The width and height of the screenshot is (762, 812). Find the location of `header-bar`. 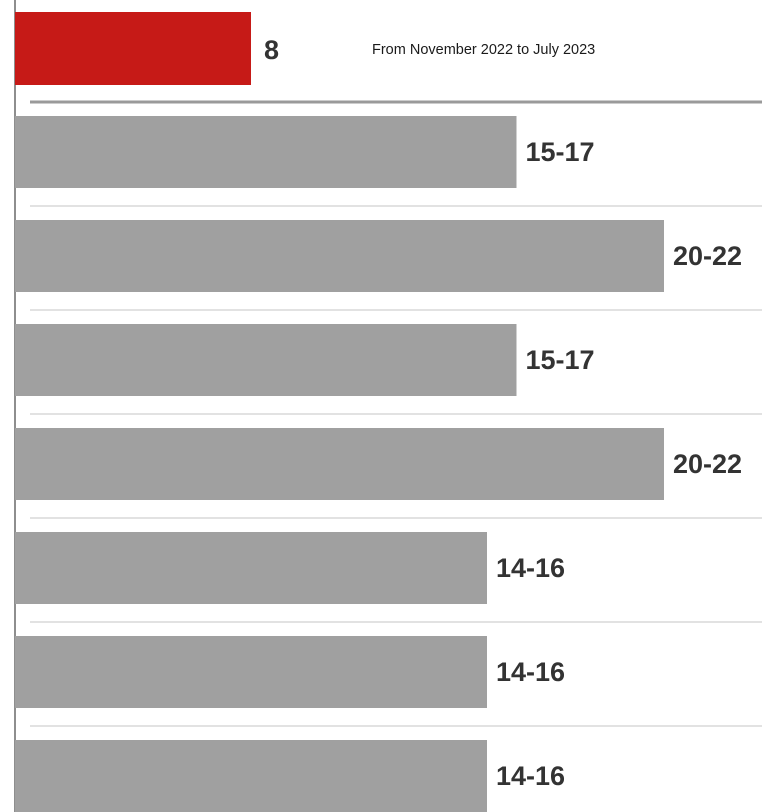

header-bar is located at coordinates (133, 48).